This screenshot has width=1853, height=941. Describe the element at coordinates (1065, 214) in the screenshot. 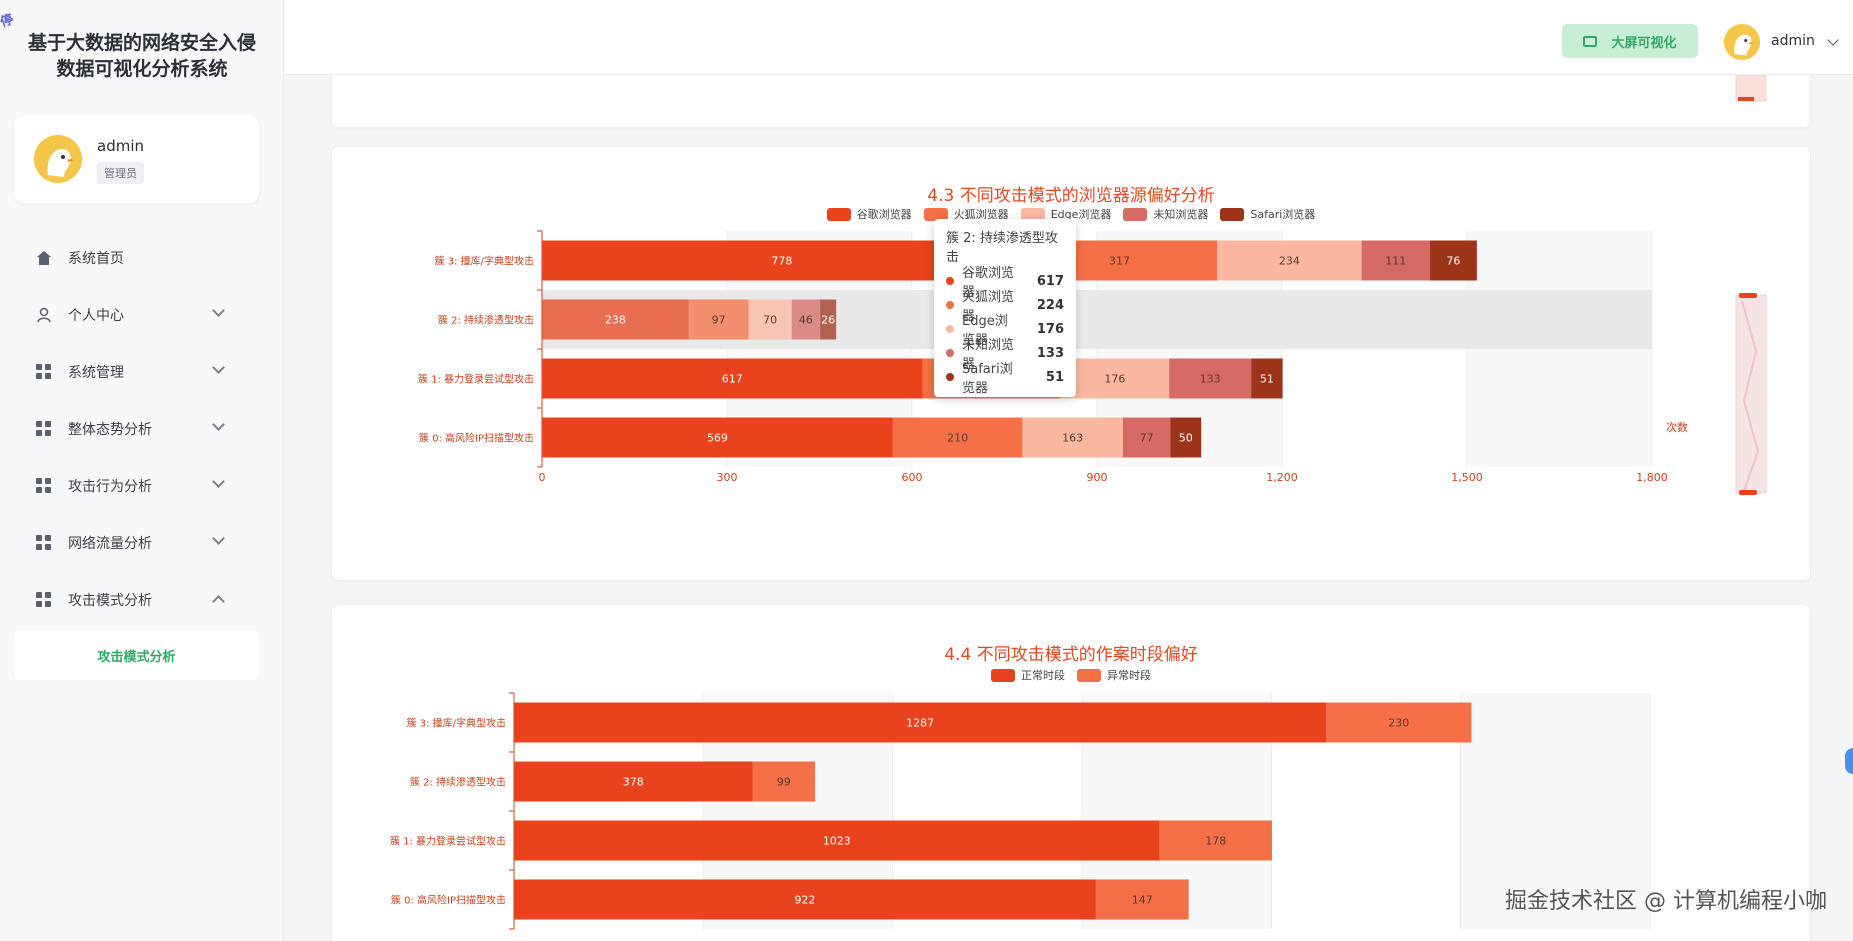

I see `legend-item: Edge浏览器` at that location.